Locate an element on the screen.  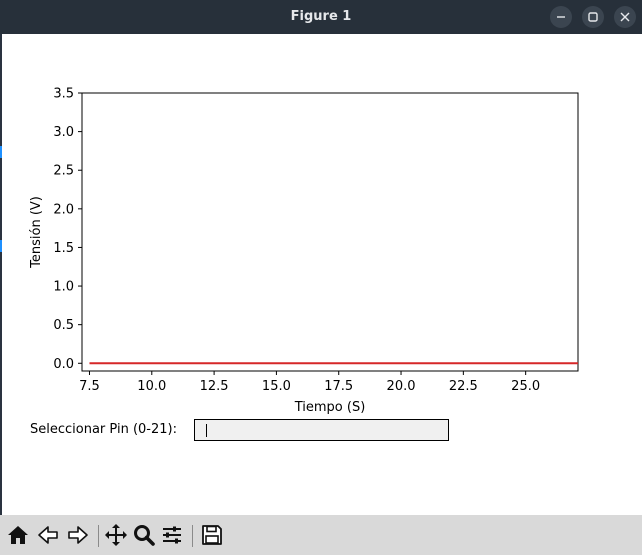
x-tick-label: 20.0 is located at coordinates (401, 386).